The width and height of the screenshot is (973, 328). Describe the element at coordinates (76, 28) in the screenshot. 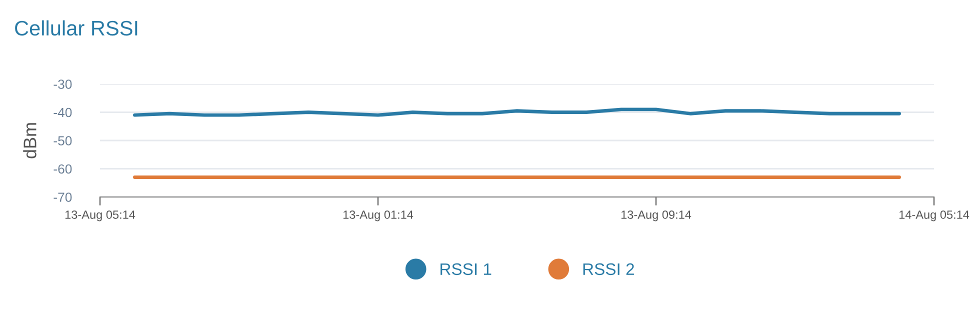

I see `chart-title: Cellular RSSI` at that location.